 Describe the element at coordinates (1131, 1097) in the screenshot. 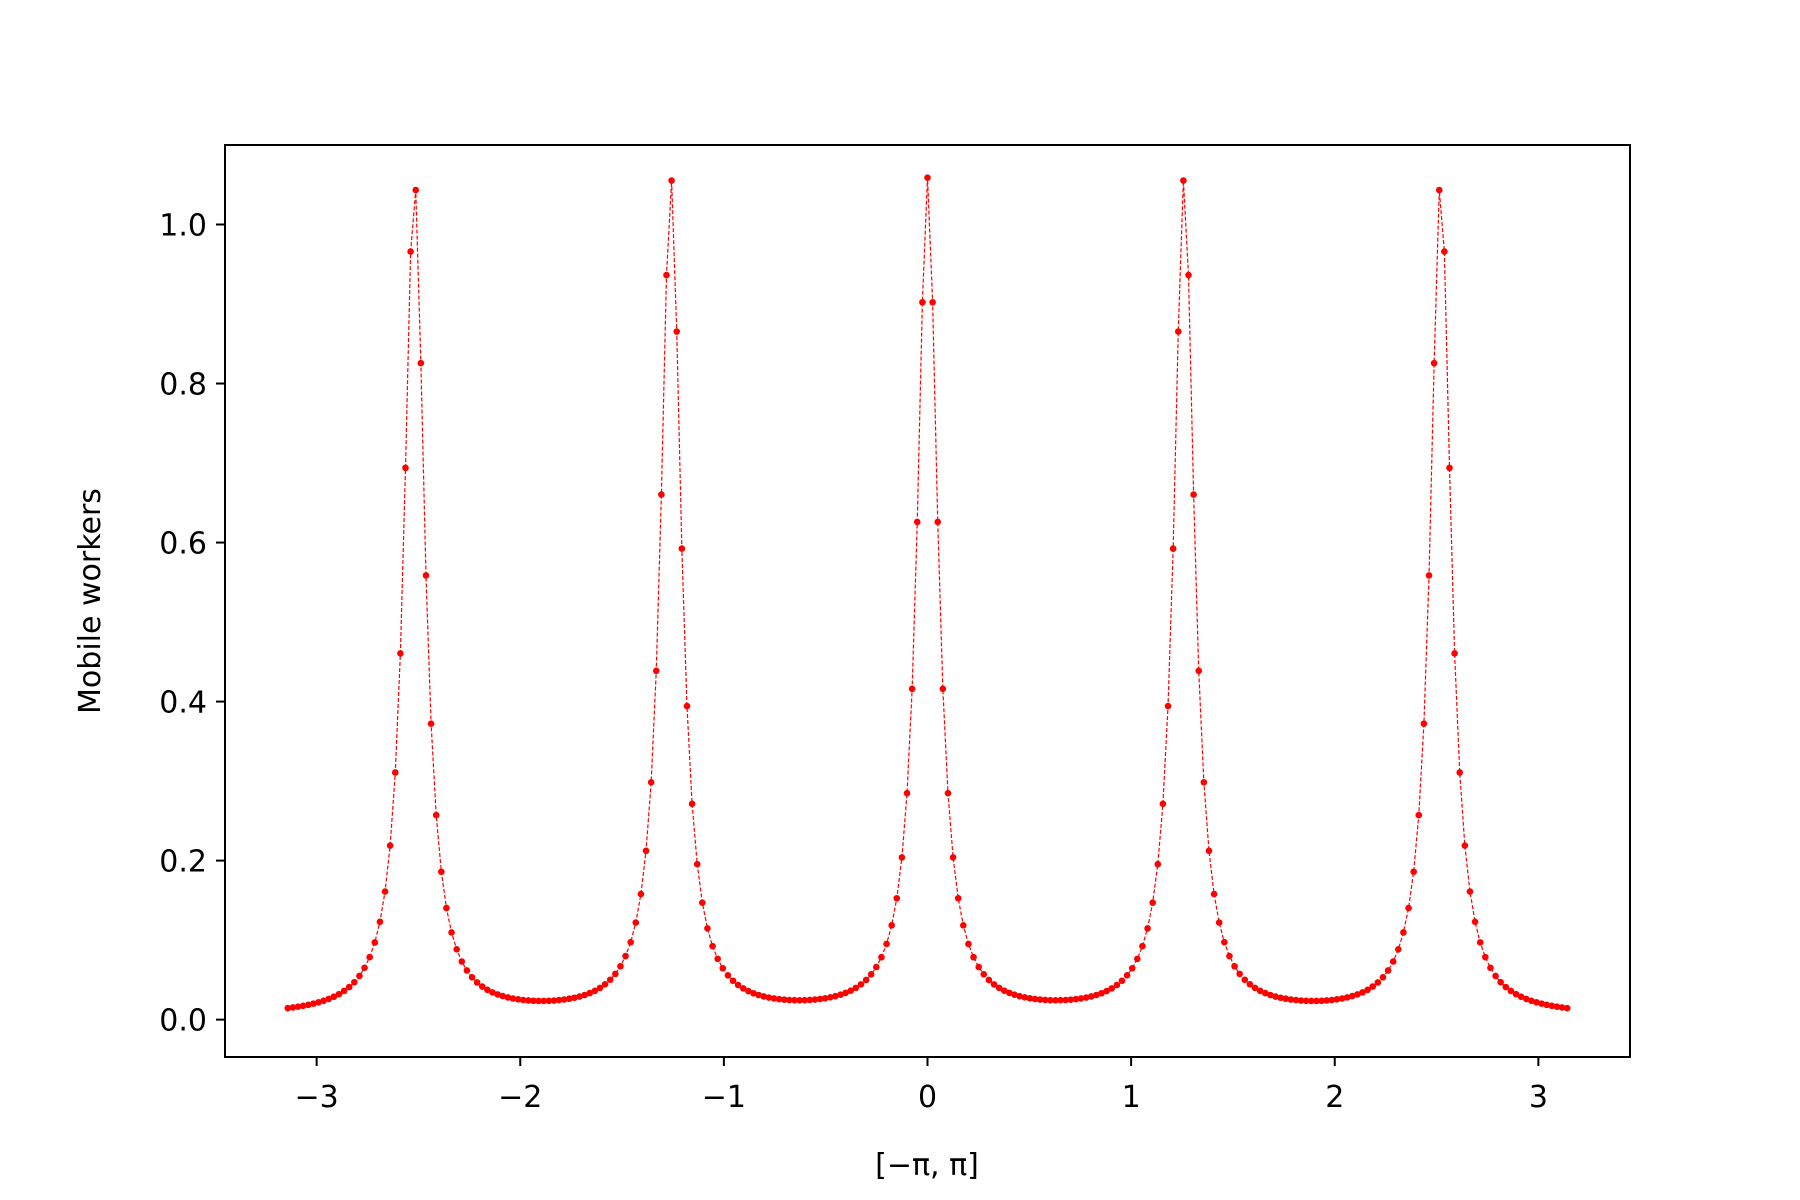

I see `x-tick-label: 1` at that location.